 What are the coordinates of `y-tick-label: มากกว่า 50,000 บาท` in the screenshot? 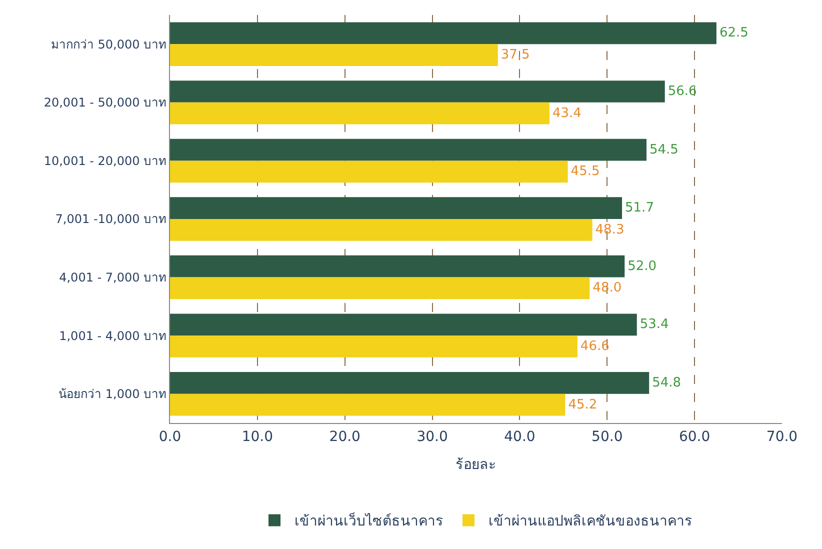 It's located at (108, 44).